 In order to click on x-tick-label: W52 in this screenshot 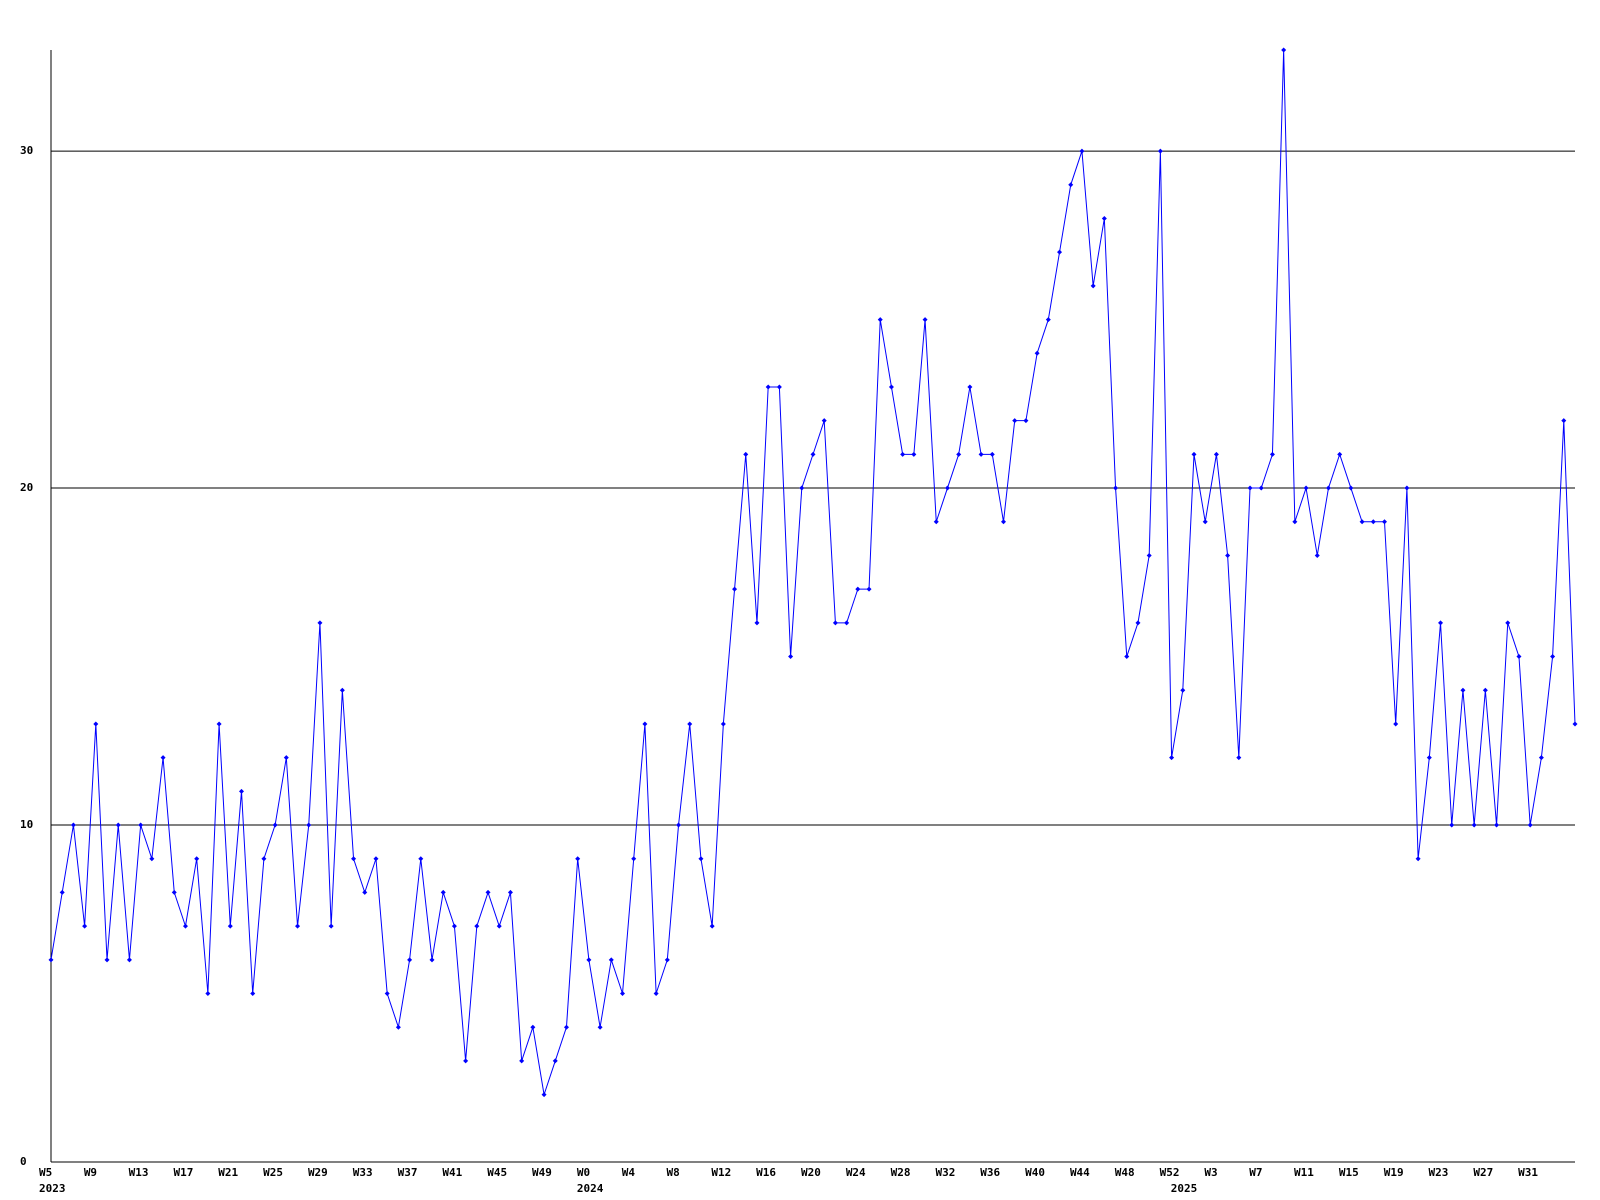, I will do `click(1170, 1172)`.